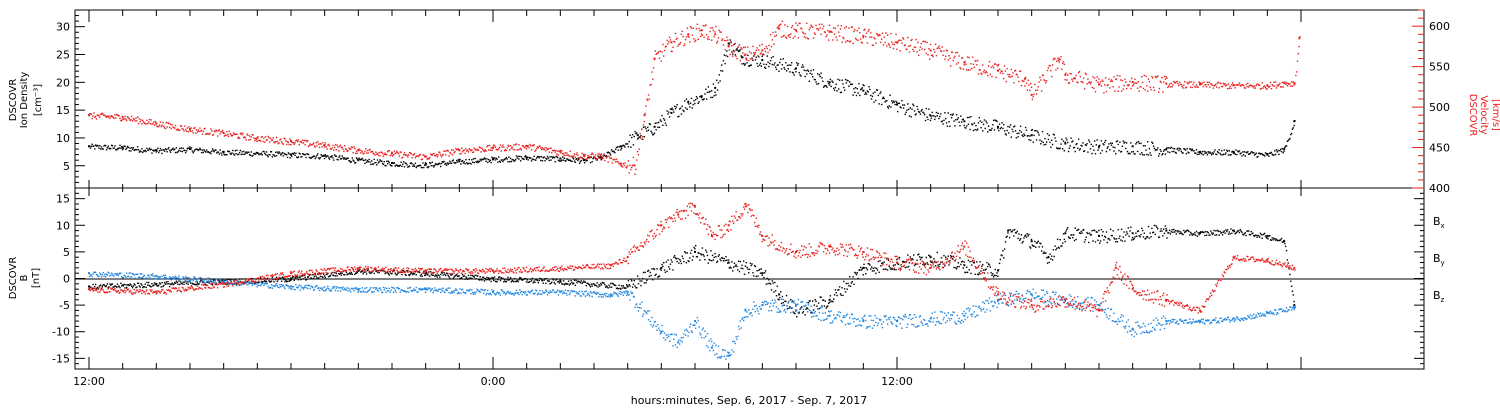  Describe the element at coordinates (695, 251) in the screenshot. I see `bx-data-point` at that location.